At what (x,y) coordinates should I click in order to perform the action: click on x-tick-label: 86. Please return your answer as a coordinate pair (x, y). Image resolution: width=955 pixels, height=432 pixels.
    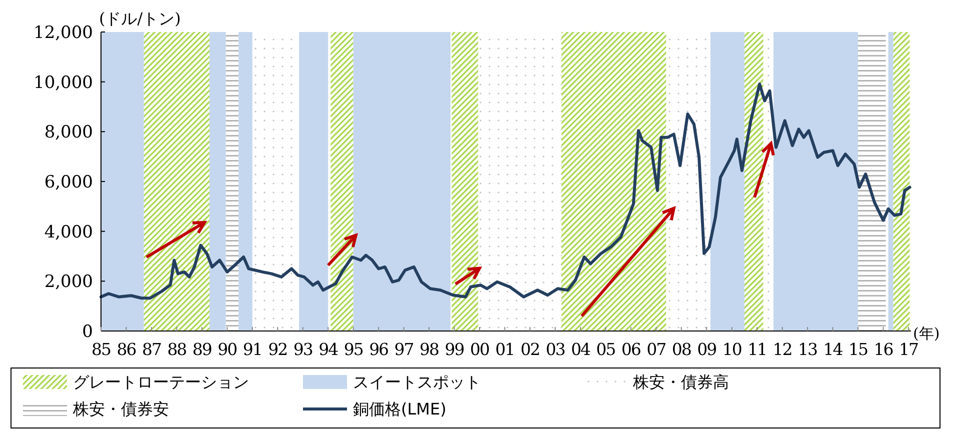
    Looking at the image, I should click on (126, 349).